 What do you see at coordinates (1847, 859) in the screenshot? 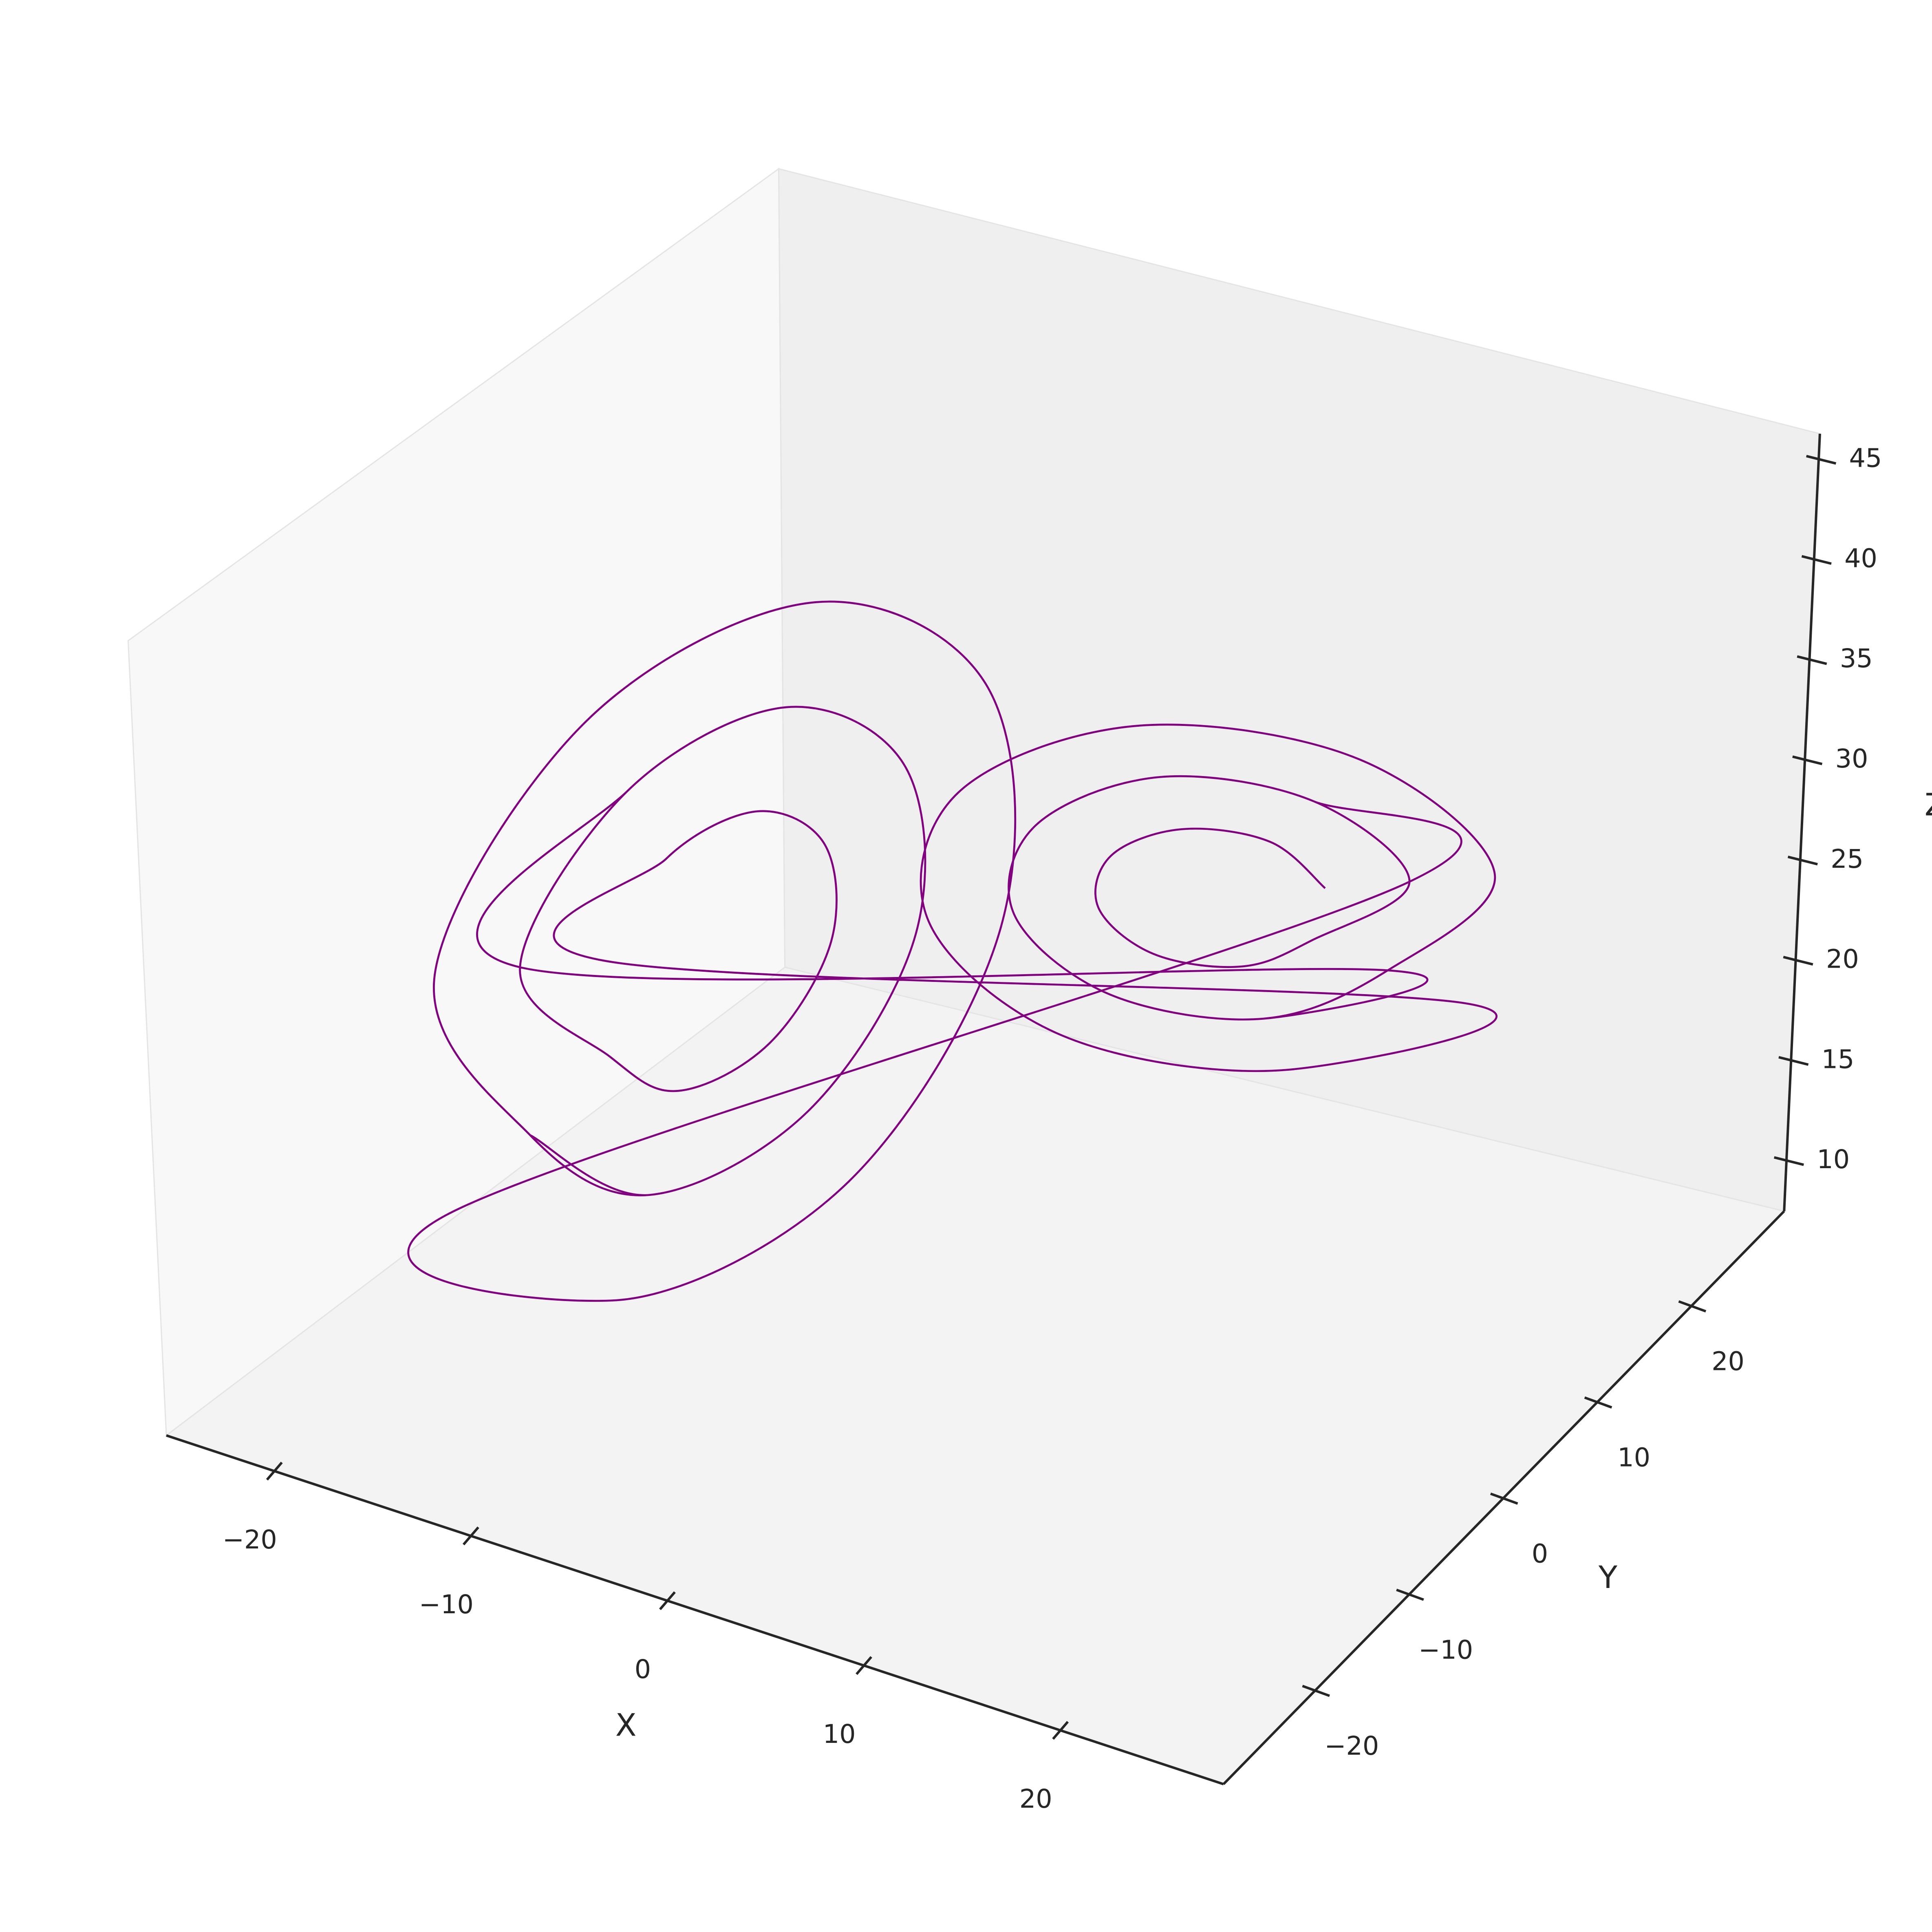
I see `z-tick-label: 25` at bounding box center [1847, 859].